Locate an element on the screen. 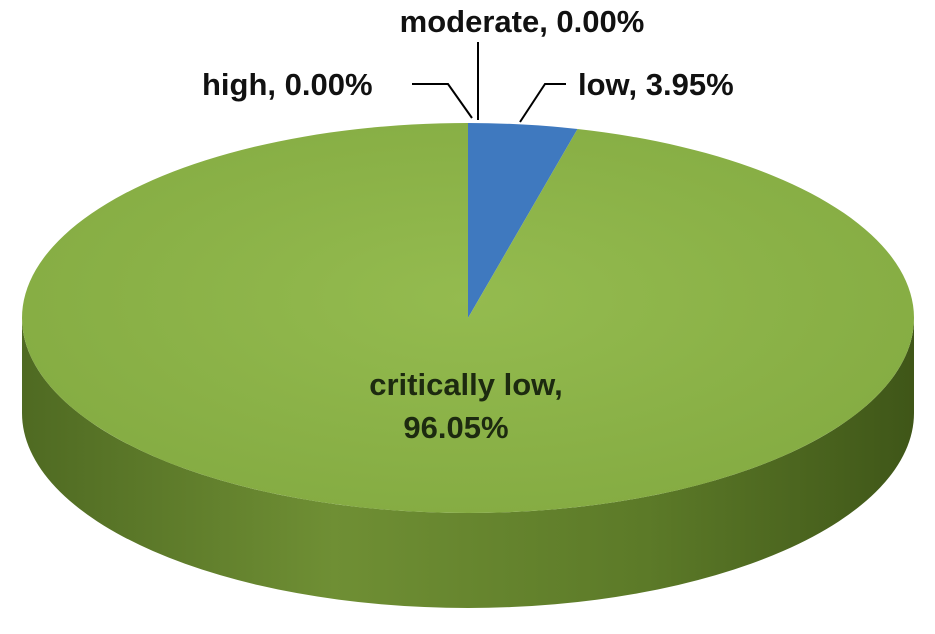 The image size is (935, 634). label-high: high, 0.00% is located at coordinates (287, 84).